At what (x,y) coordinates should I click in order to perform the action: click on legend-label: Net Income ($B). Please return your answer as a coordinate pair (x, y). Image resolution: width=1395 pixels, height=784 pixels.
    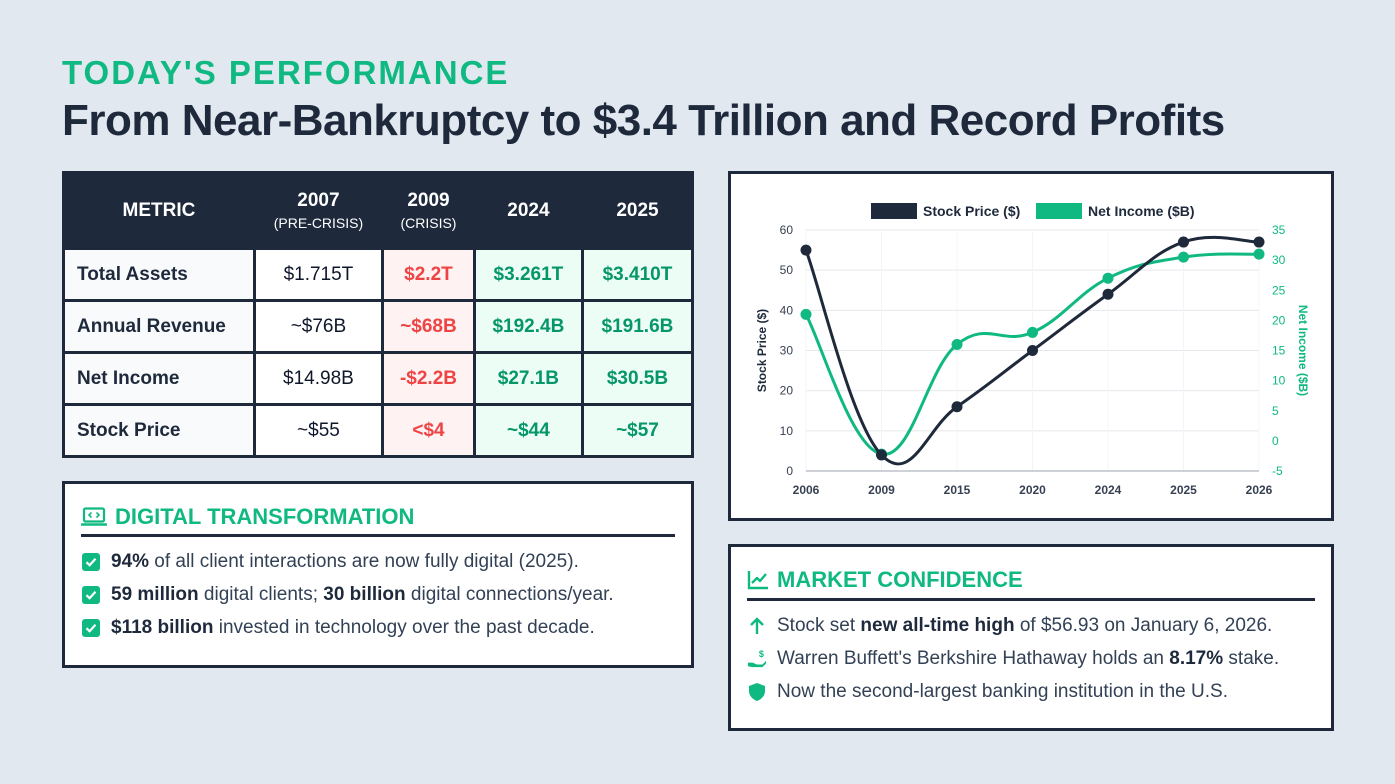
    Looking at the image, I should click on (1141, 211).